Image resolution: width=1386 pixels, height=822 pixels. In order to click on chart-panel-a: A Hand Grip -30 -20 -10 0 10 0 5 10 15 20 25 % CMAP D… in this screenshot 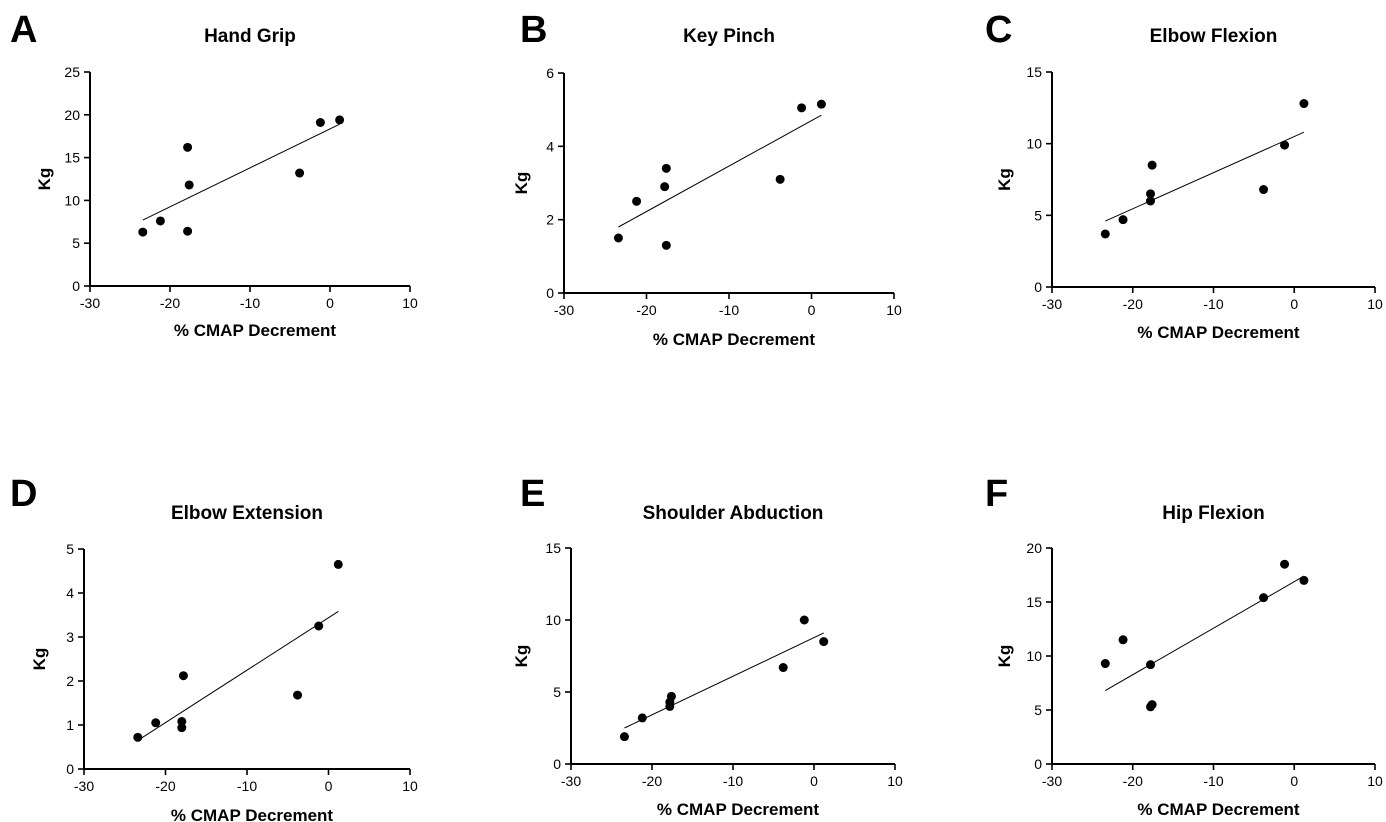, I will do `click(214, 174)`.